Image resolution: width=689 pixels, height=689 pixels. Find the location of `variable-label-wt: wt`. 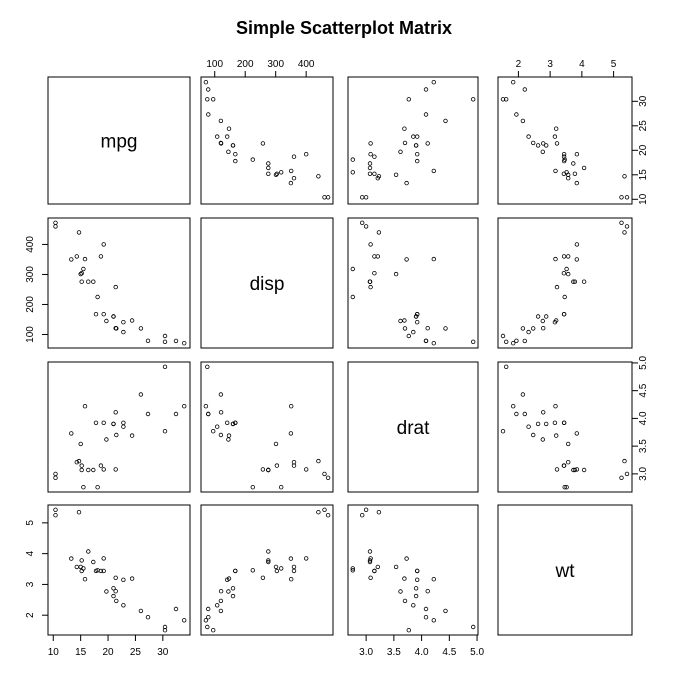

variable-label-wt: wt is located at coordinates (565, 571).